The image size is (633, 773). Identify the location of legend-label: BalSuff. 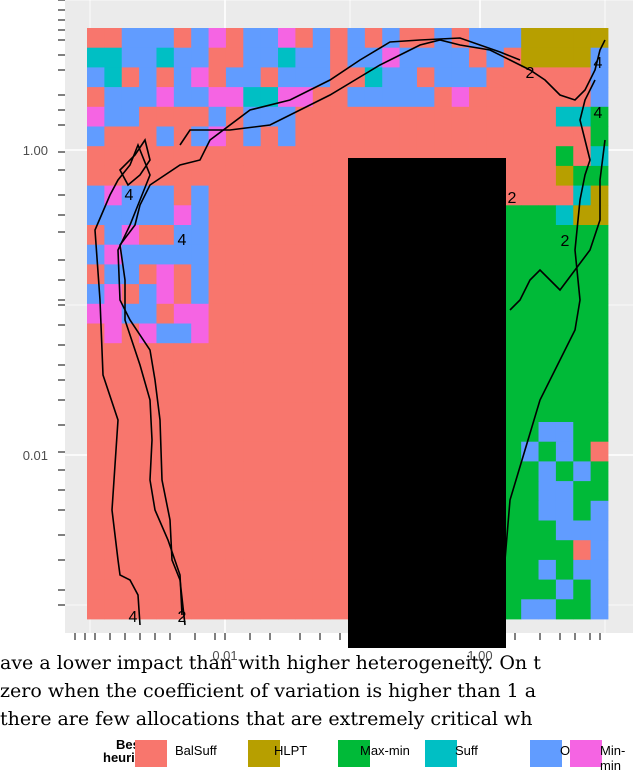
(196, 750).